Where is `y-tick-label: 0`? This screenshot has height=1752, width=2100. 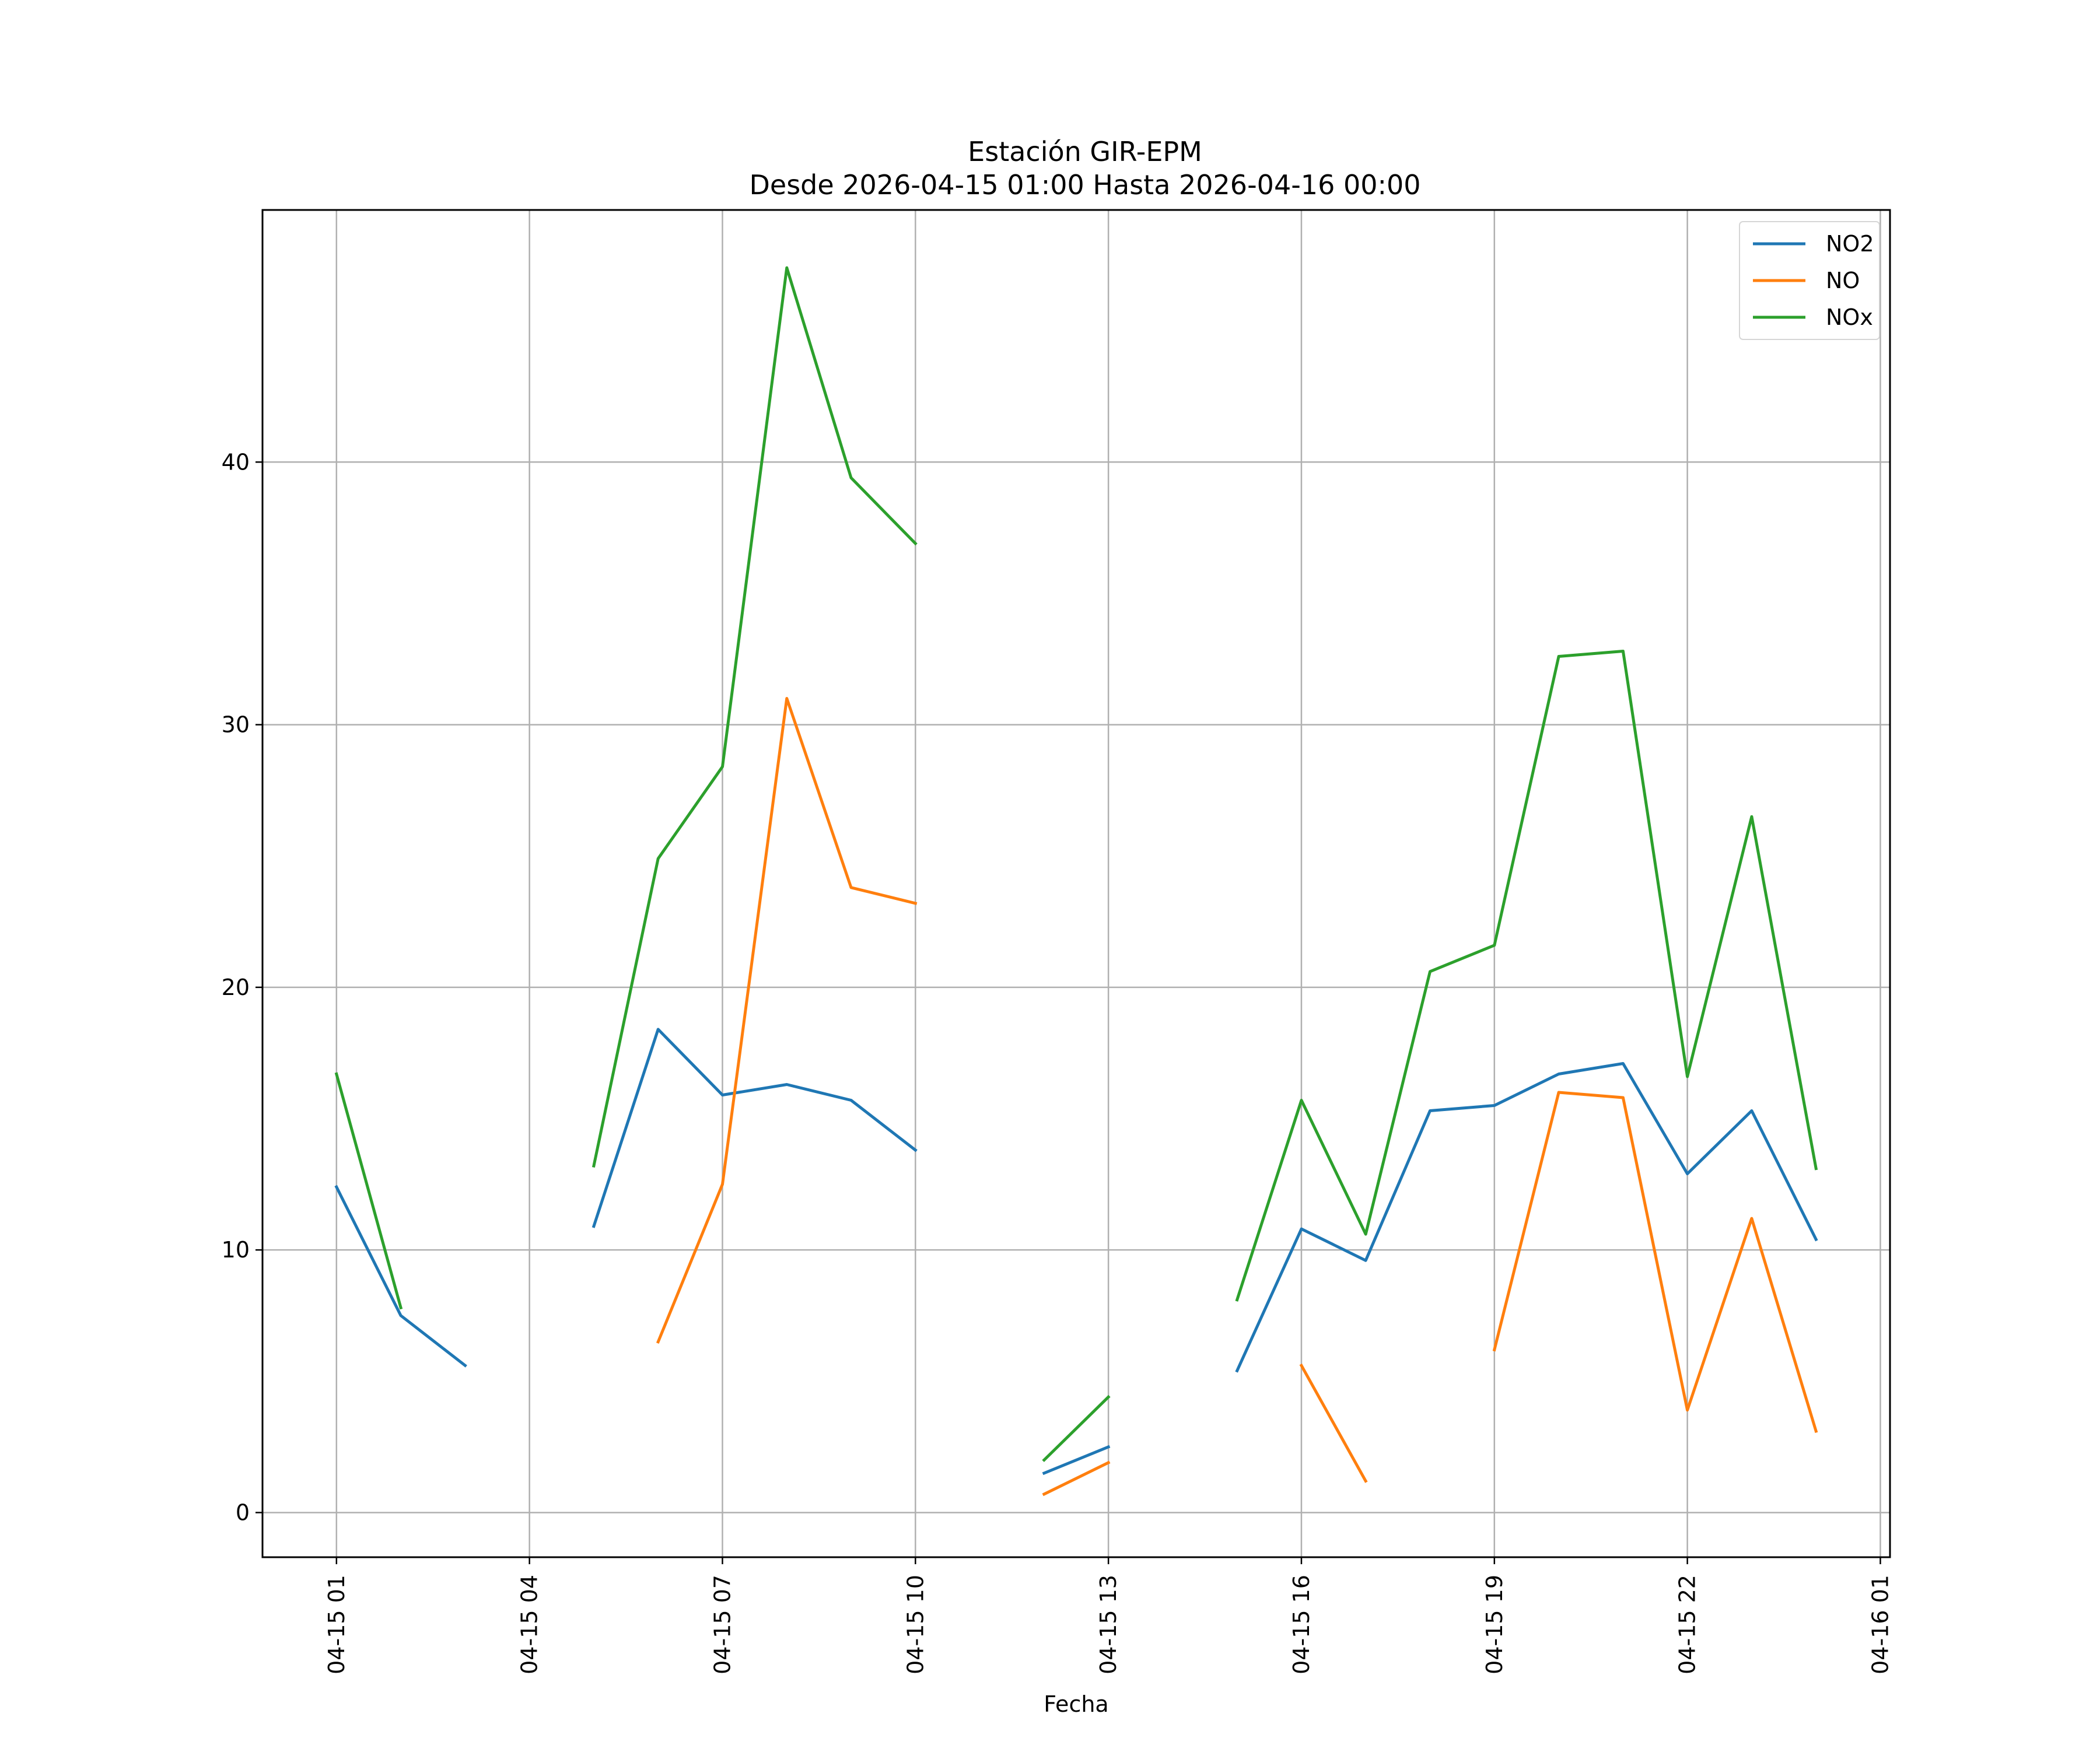
y-tick-label: 0 is located at coordinates (243, 1512).